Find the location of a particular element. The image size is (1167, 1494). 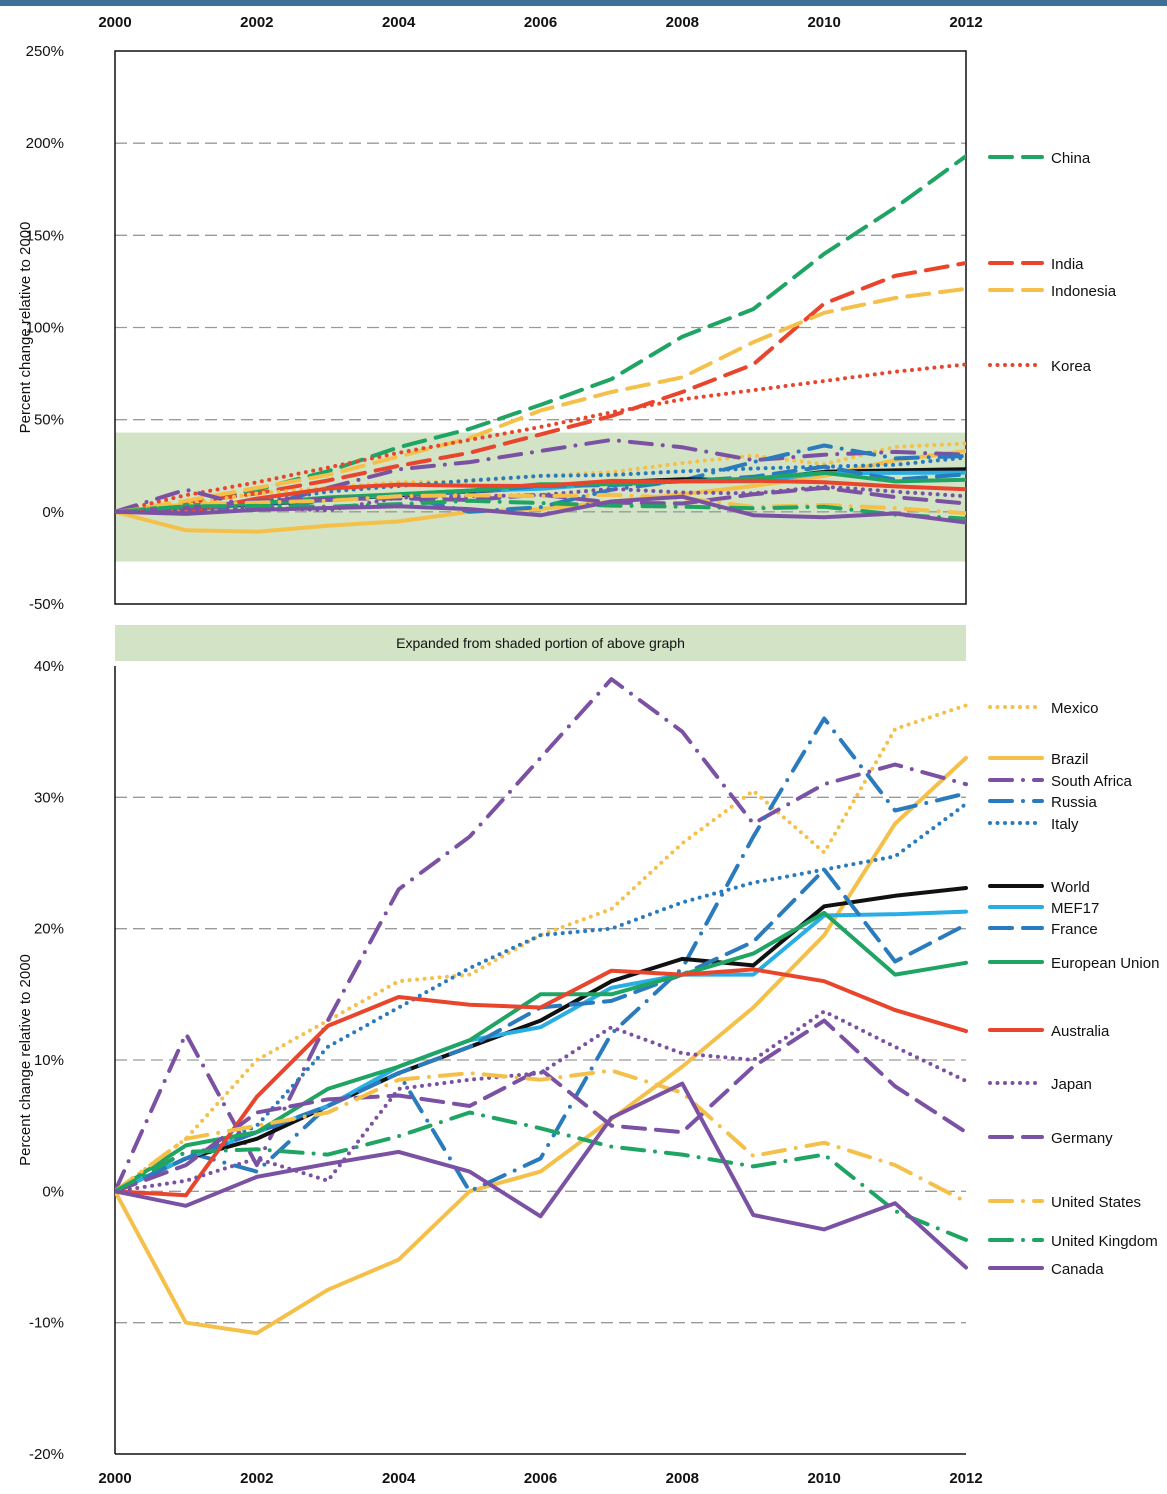

series-line-japan is located at coordinates (541, 1101).